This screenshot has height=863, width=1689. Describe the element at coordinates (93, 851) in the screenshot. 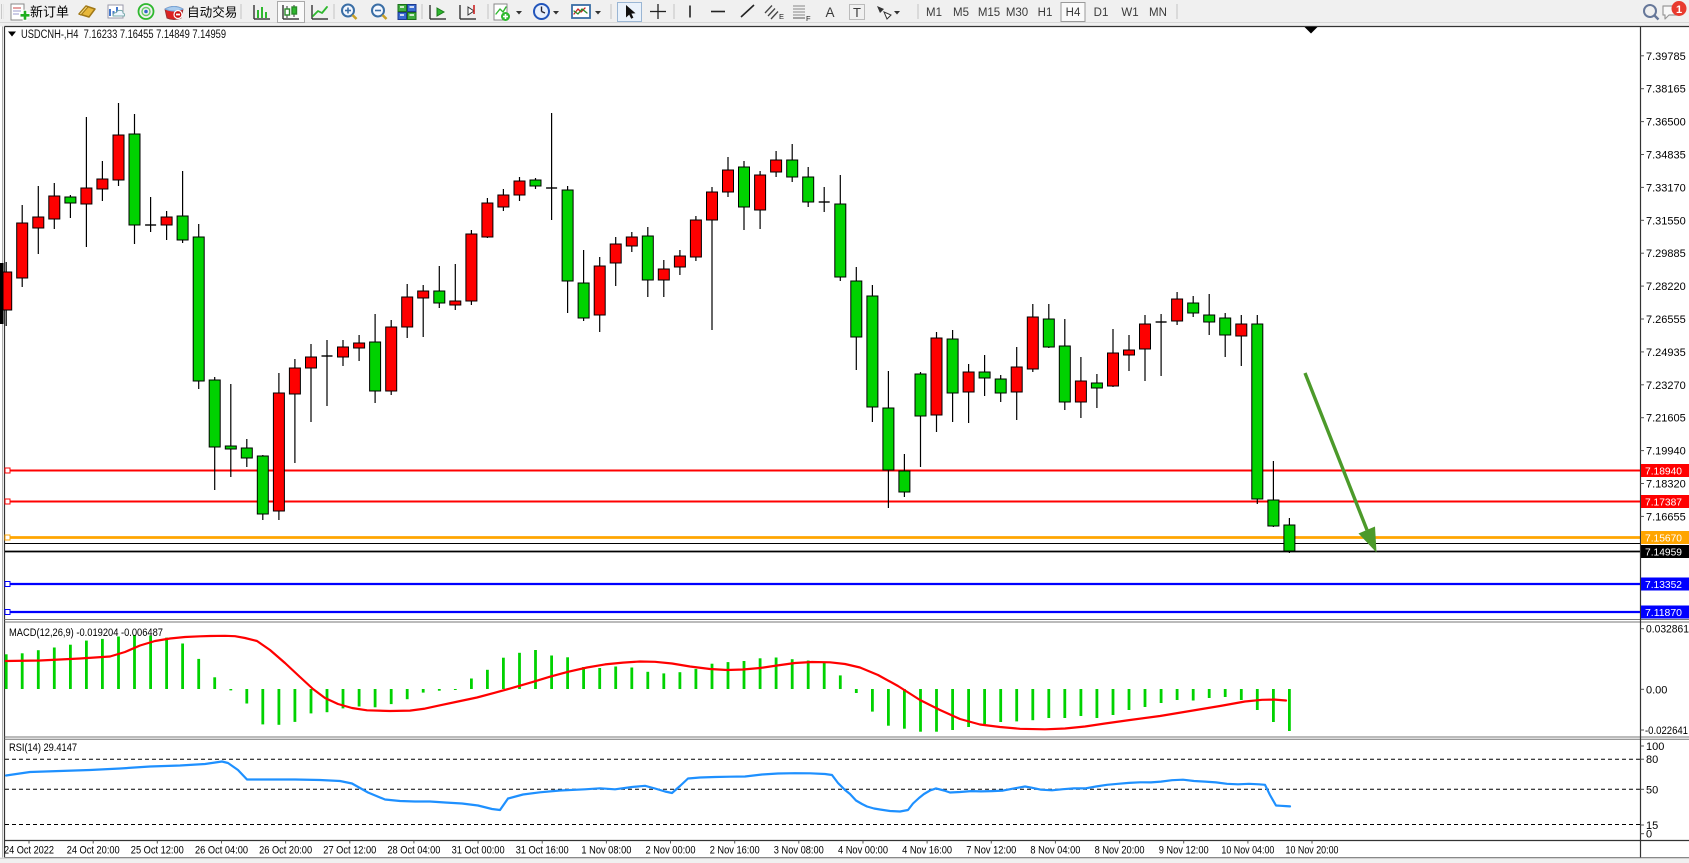

I see `svg-text: 24 Oct 20:00` at that location.